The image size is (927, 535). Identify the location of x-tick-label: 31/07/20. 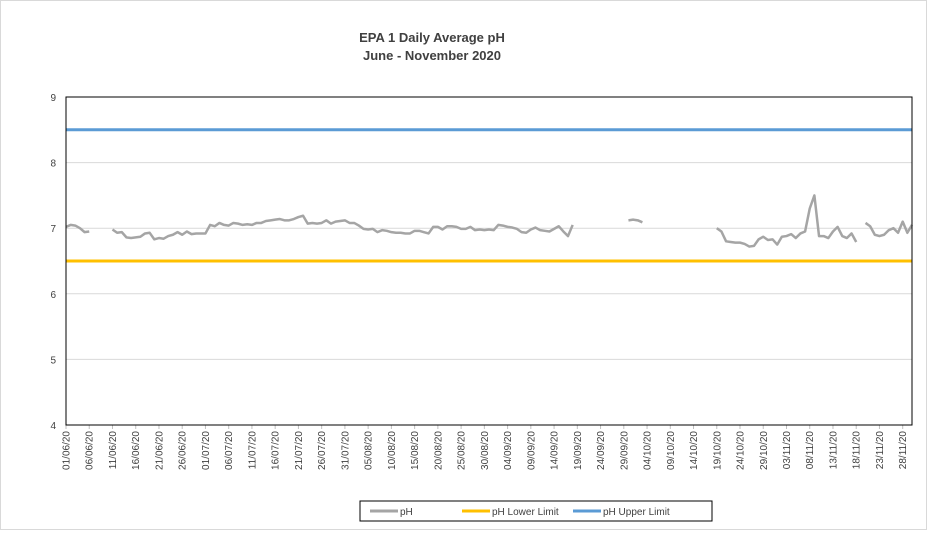
(345, 450).